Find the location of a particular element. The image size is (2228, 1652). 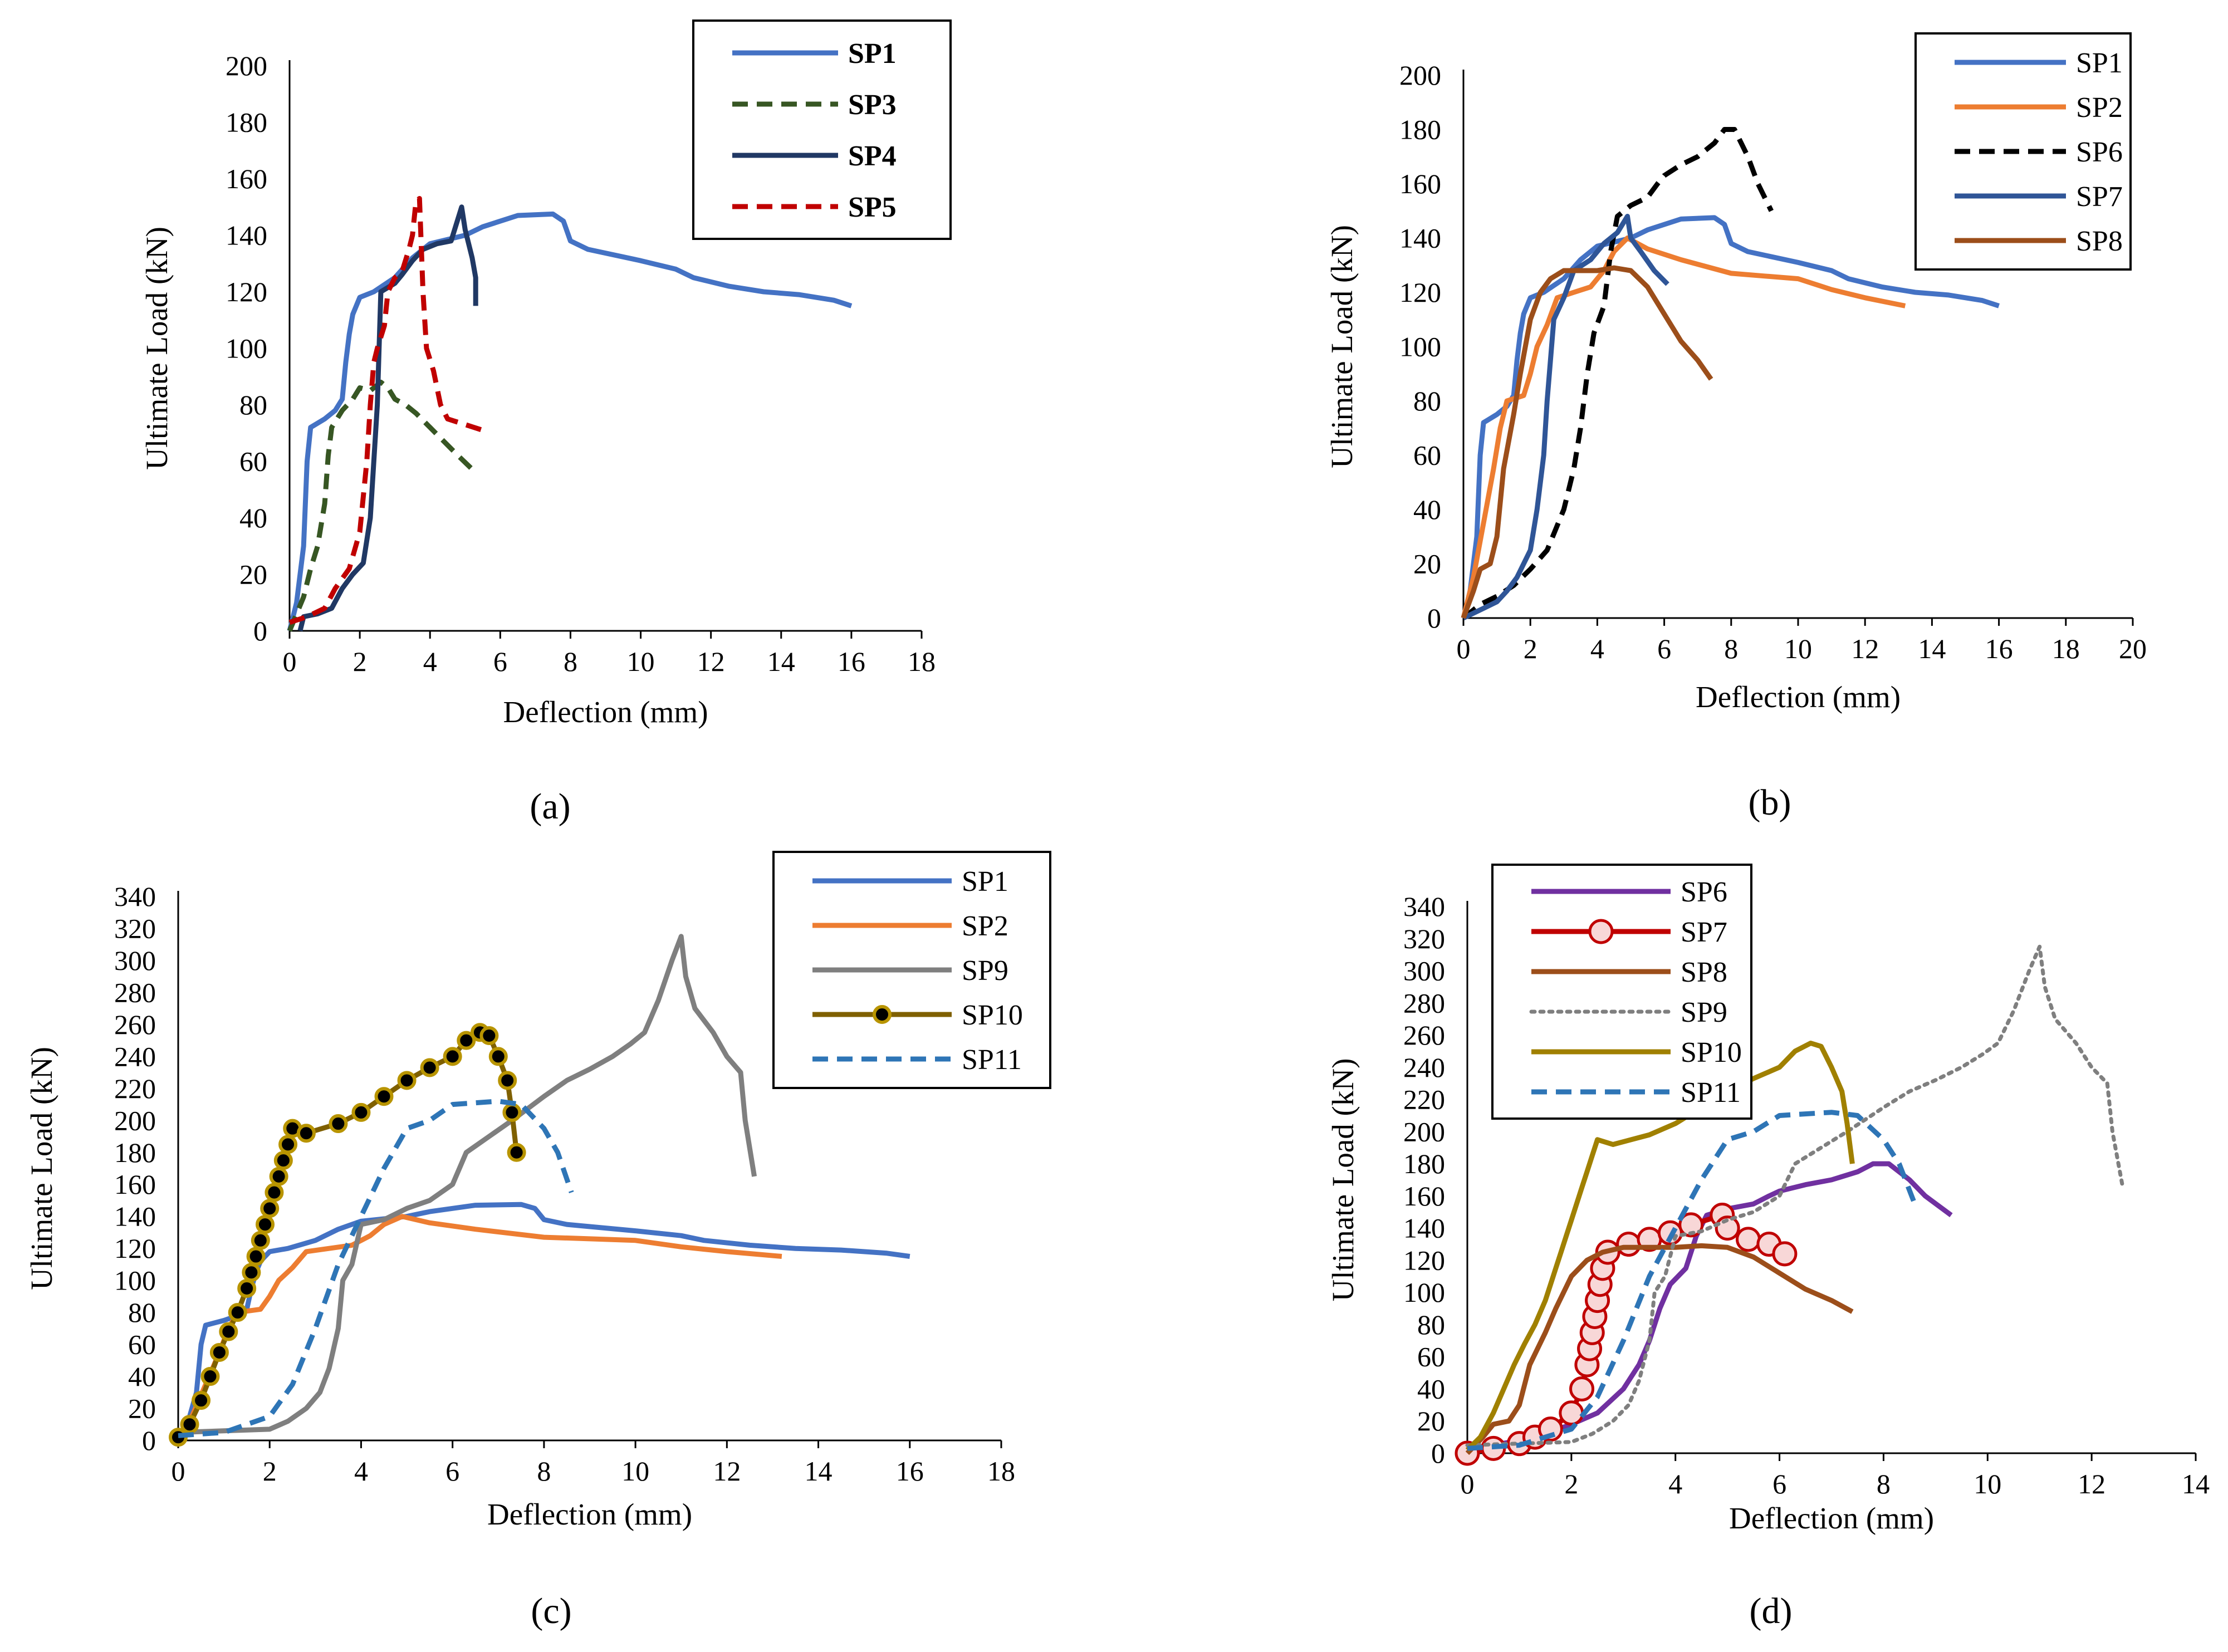

legend-label-sp3: SP3 is located at coordinates (872, 105).